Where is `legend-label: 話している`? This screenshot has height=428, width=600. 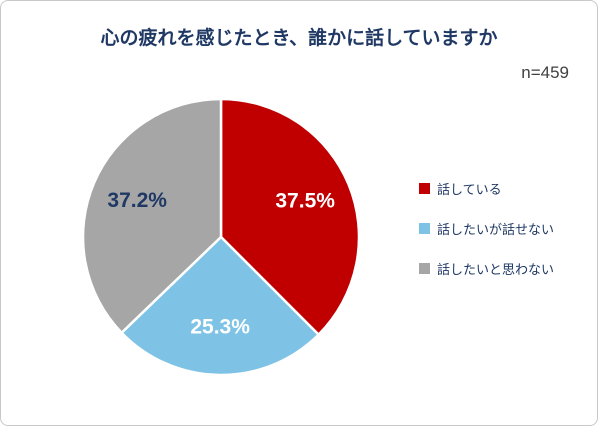
legend-label: 話している is located at coordinates (469, 189).